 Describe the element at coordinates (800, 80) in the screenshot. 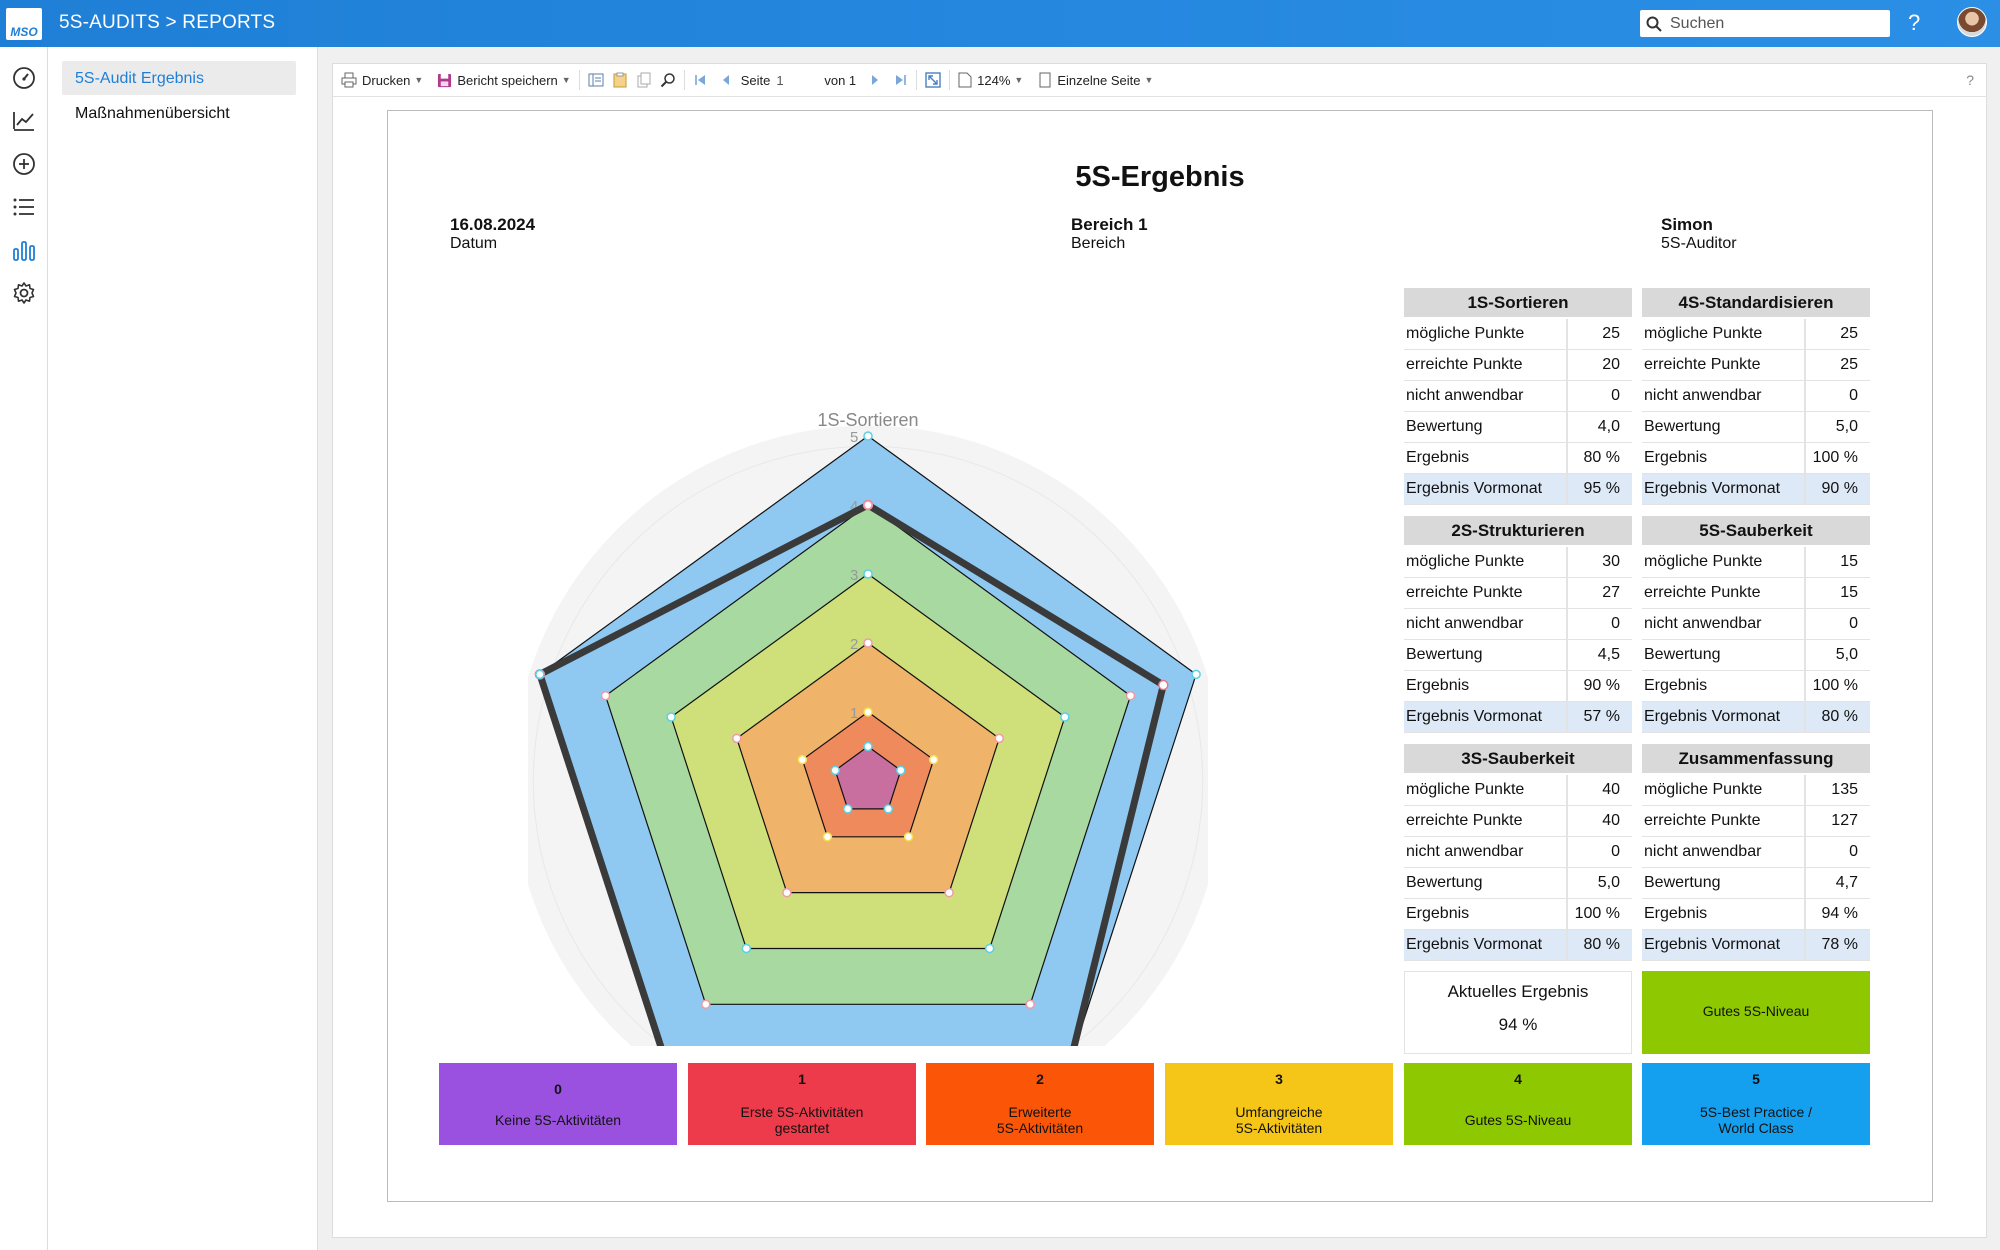

I see `page-number-input` at that location.